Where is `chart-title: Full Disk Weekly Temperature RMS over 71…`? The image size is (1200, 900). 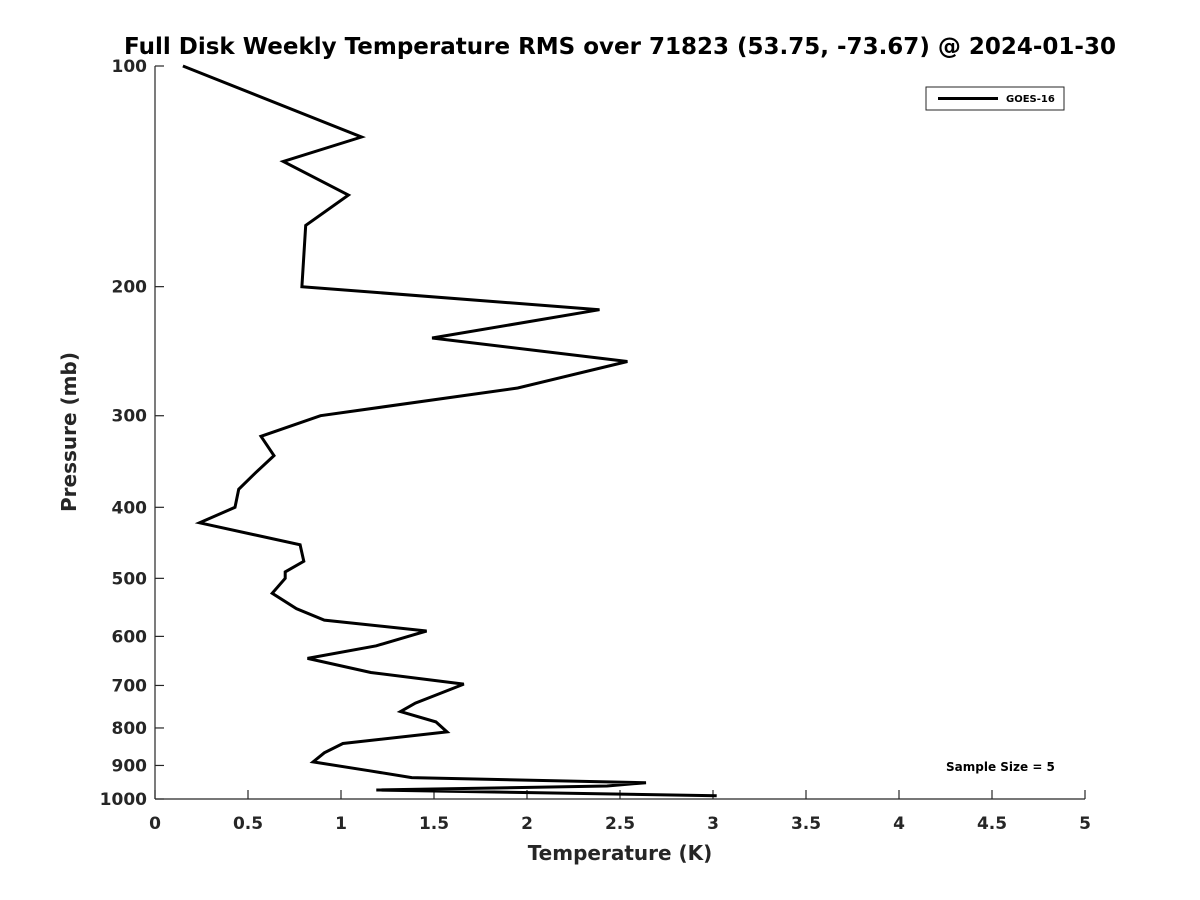 chart-title: Full Disk Weekly Temperature RMS over 71… is located at coordinates (620, 47).